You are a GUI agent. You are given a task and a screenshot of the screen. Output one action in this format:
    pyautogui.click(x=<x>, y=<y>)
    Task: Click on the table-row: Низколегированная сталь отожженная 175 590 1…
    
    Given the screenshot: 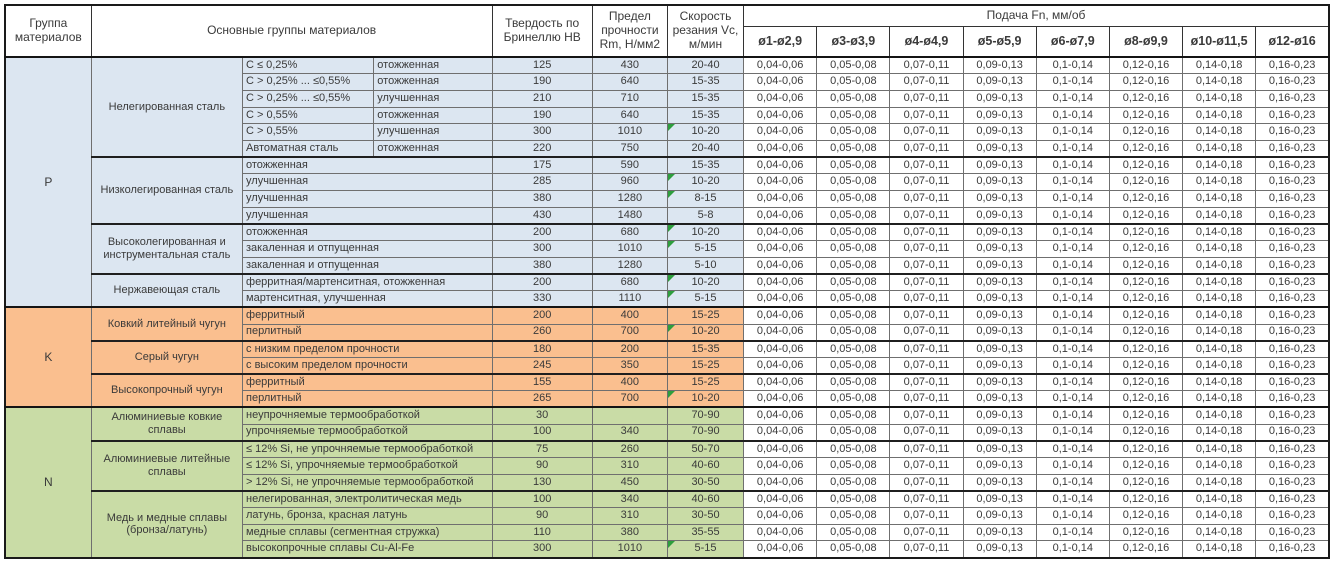 What is the action you would take?
    pyautogui.click(x=667, y=190)
    